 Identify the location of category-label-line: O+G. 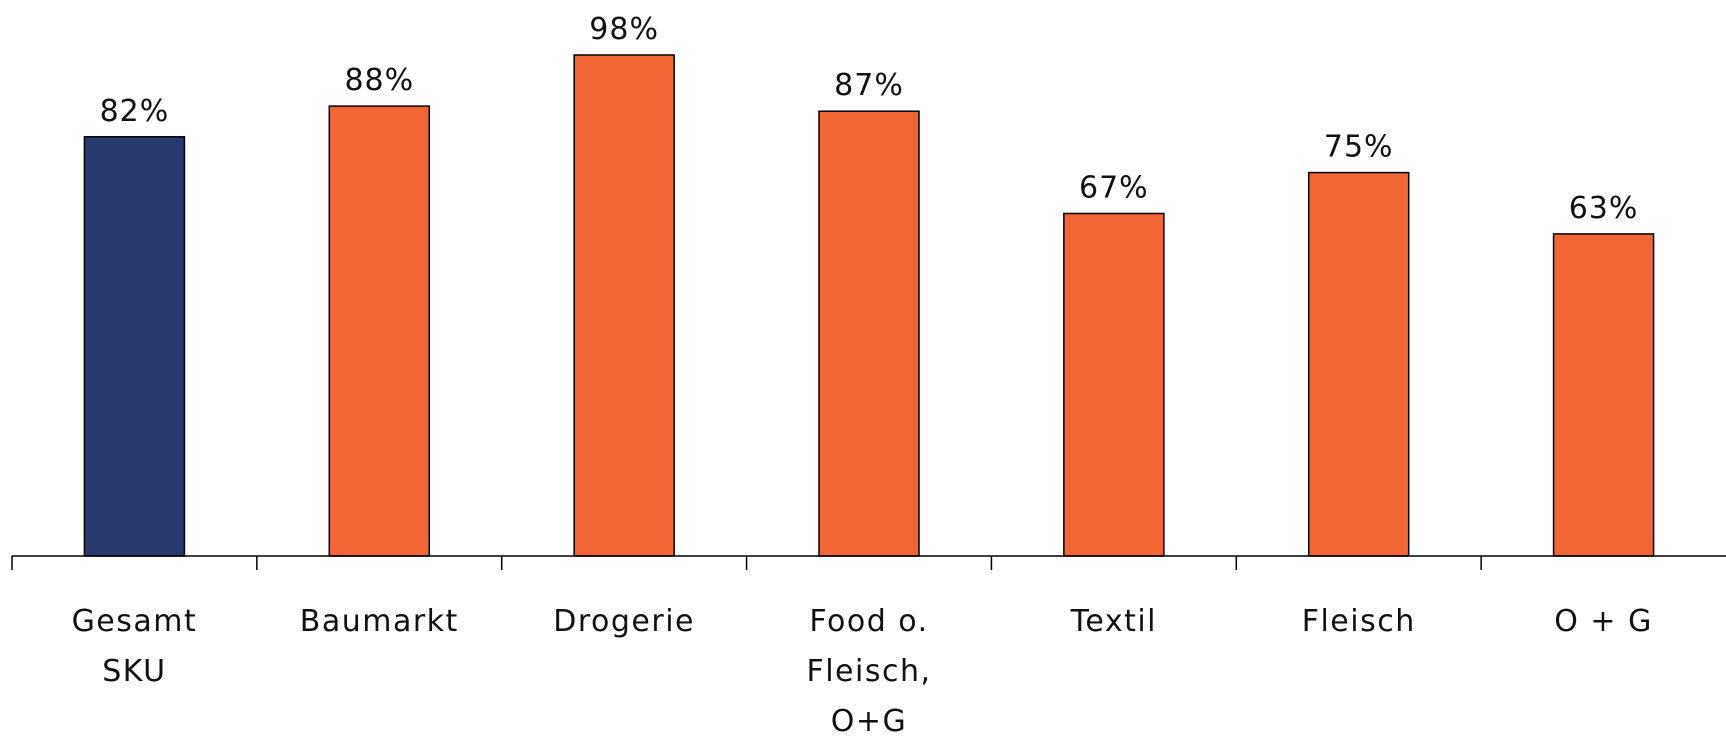
(869, 721).